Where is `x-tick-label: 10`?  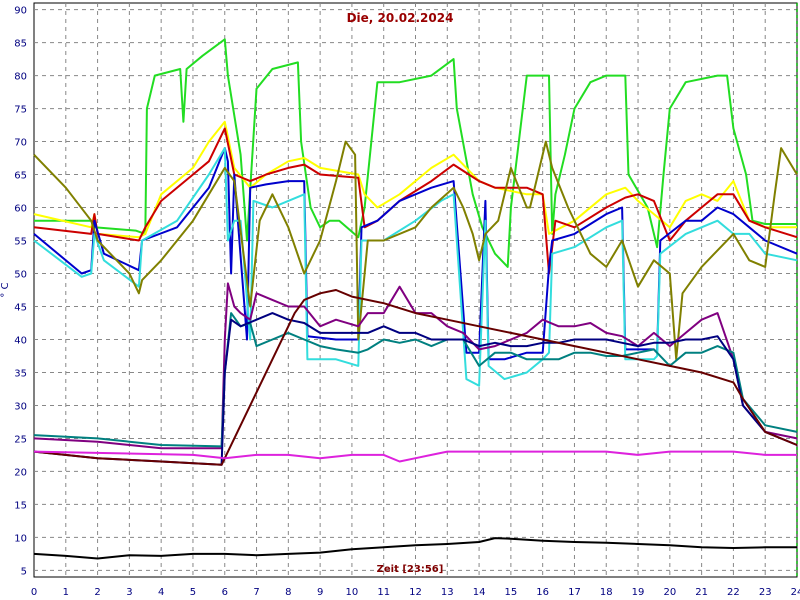
x-tick-label: 10 is located at coordinates (352, 592).